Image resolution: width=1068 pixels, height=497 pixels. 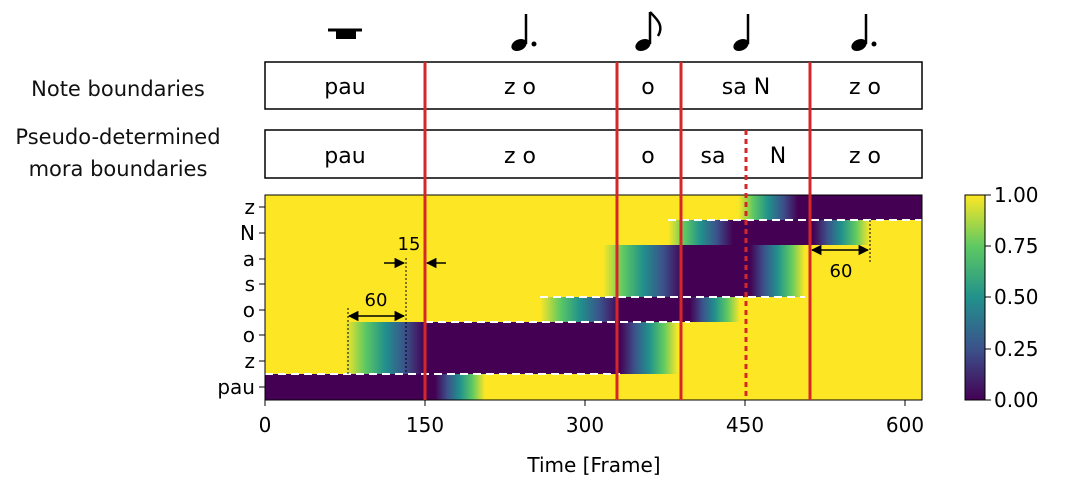 I want to click on y-tick-label: a, so click(x=249, y=259).